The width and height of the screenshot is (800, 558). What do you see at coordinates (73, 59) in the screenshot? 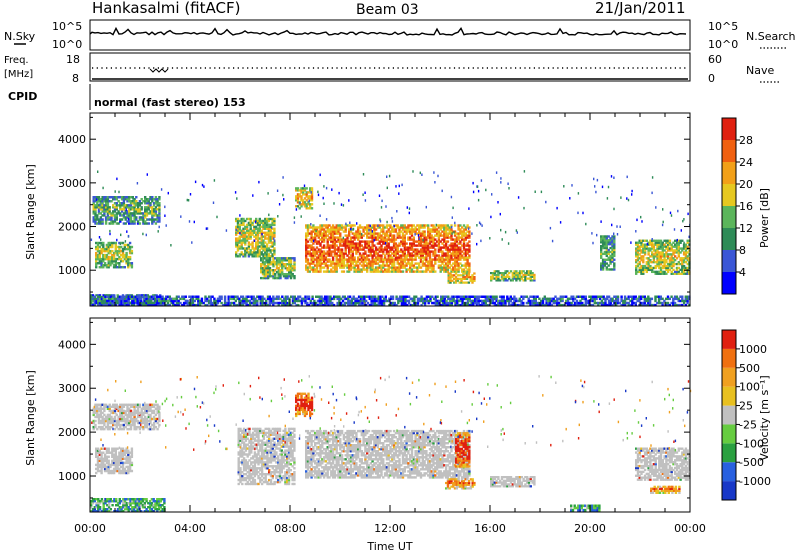
I see `freq-tick-top: 18` at bounding box center [73, 59].